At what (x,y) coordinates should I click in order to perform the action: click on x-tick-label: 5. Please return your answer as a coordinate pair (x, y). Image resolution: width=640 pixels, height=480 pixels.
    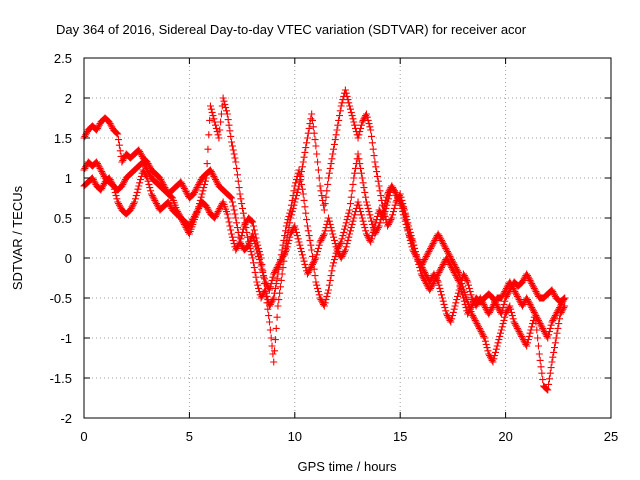
    Looking at the image, I should click on (189, 436).